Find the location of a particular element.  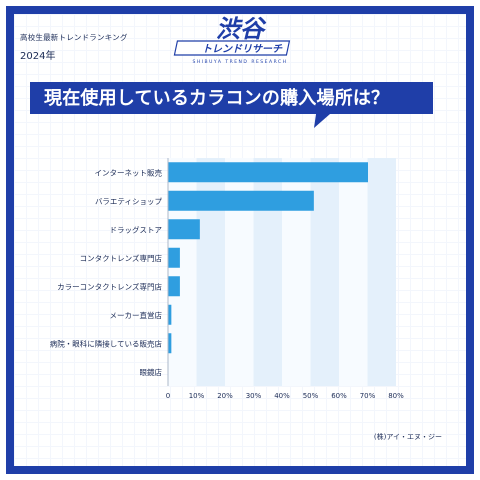

category-label: 病院・眼科に隣接している販売店 is located at coordinates (106, 343).